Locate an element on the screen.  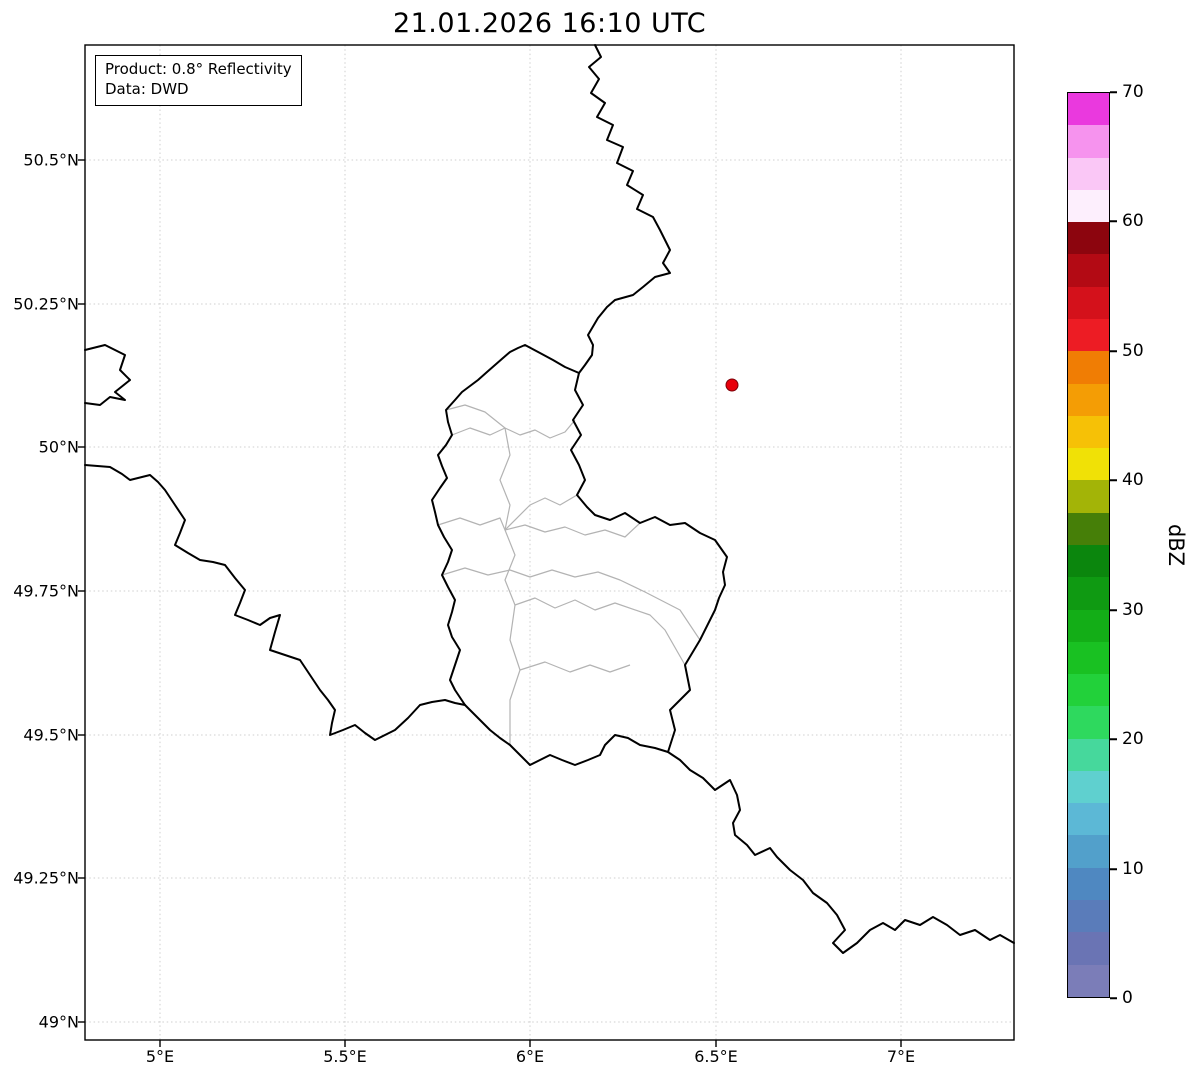
reflectivity-colorbar is located at coordinates (1088, 545).